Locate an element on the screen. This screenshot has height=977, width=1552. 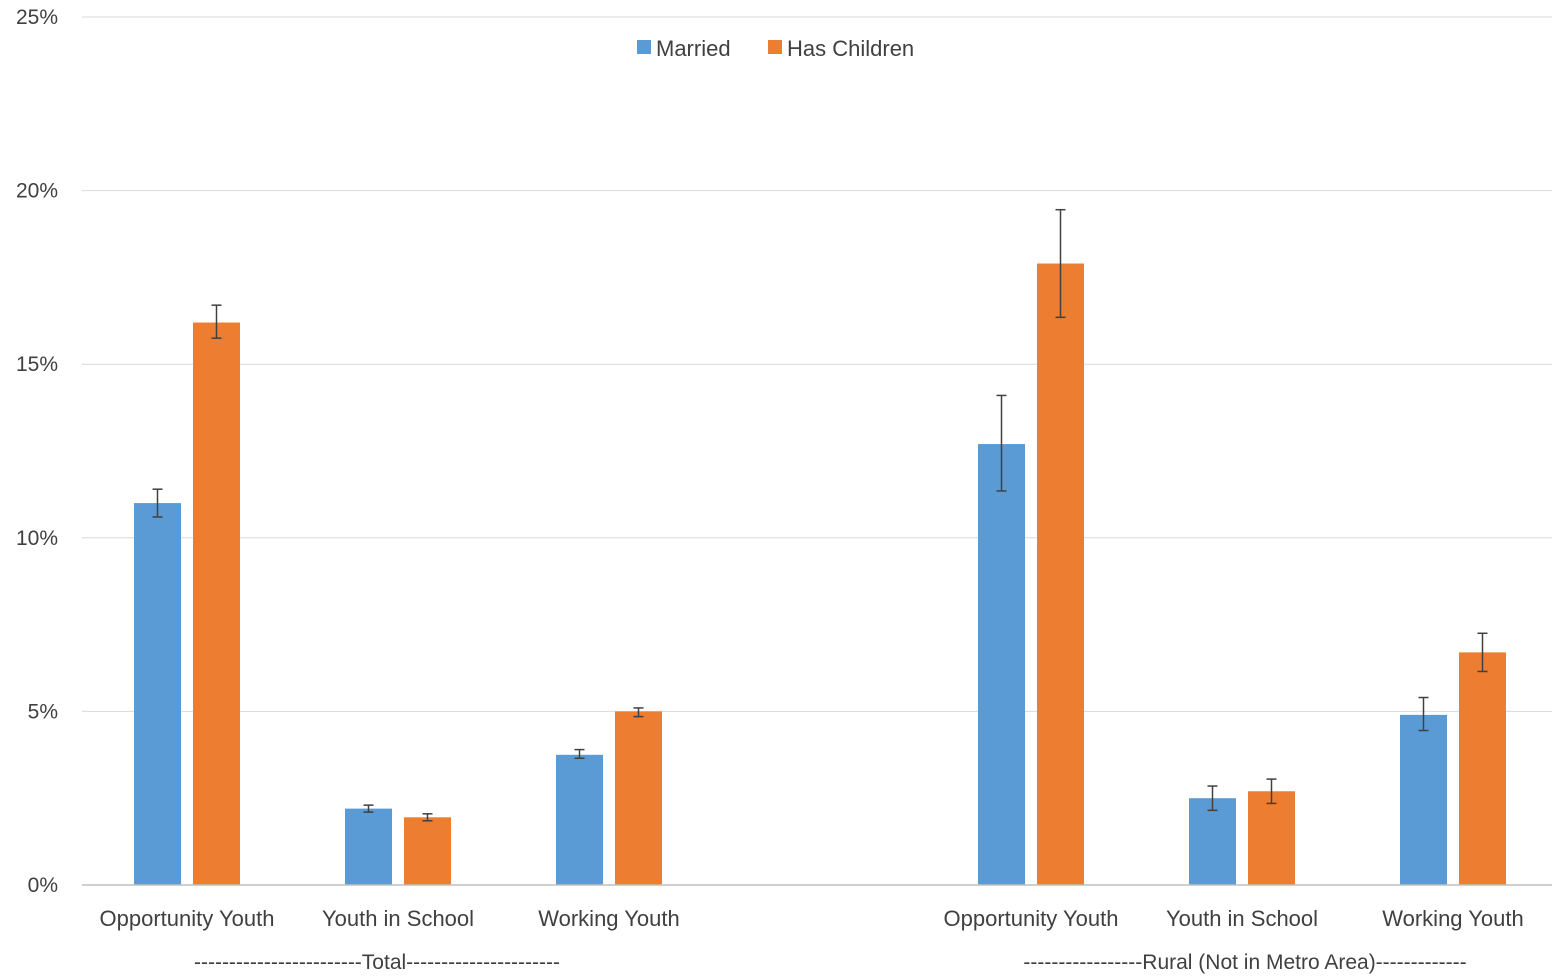
y-tick-label: 5% is located at coordinates (43, 711).